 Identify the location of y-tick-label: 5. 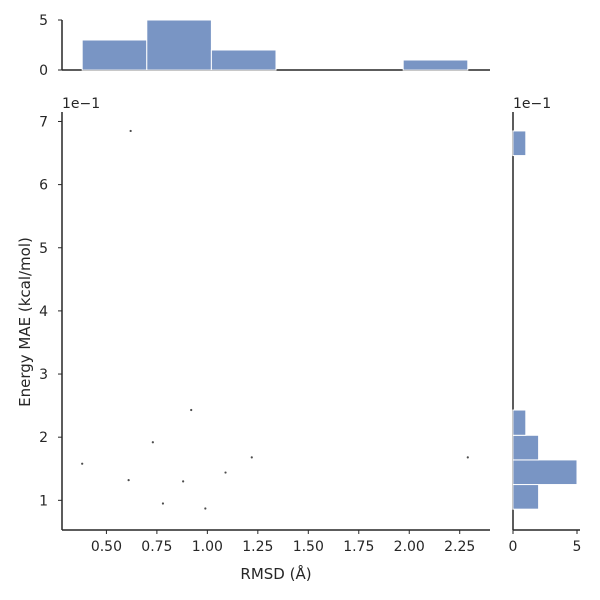
(43, 249).